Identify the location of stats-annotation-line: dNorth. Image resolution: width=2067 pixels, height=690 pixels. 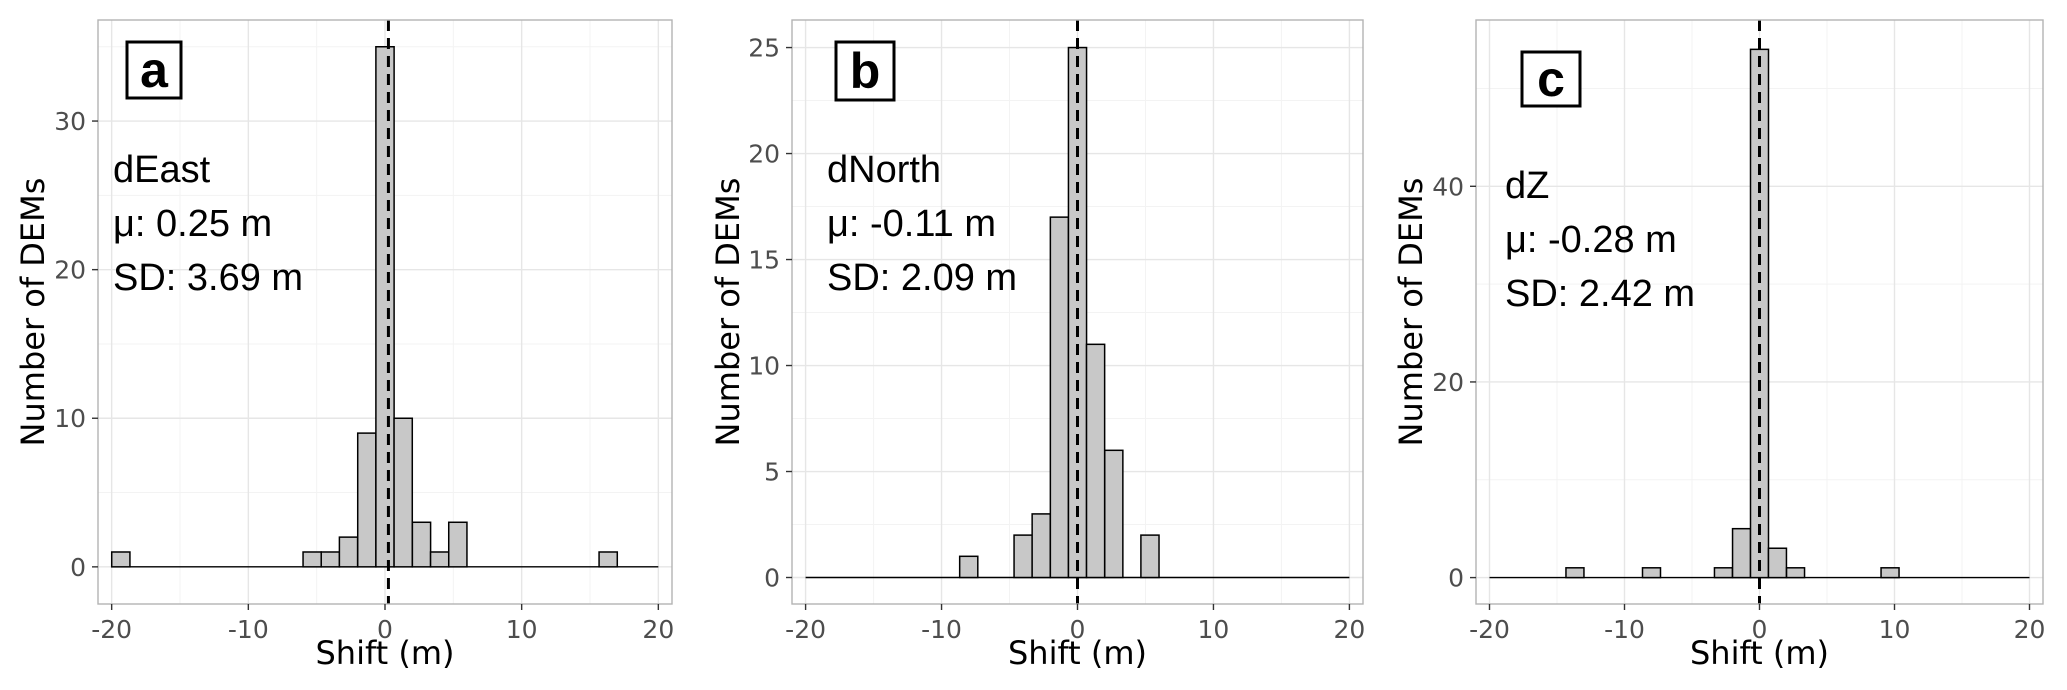
(884, 170).